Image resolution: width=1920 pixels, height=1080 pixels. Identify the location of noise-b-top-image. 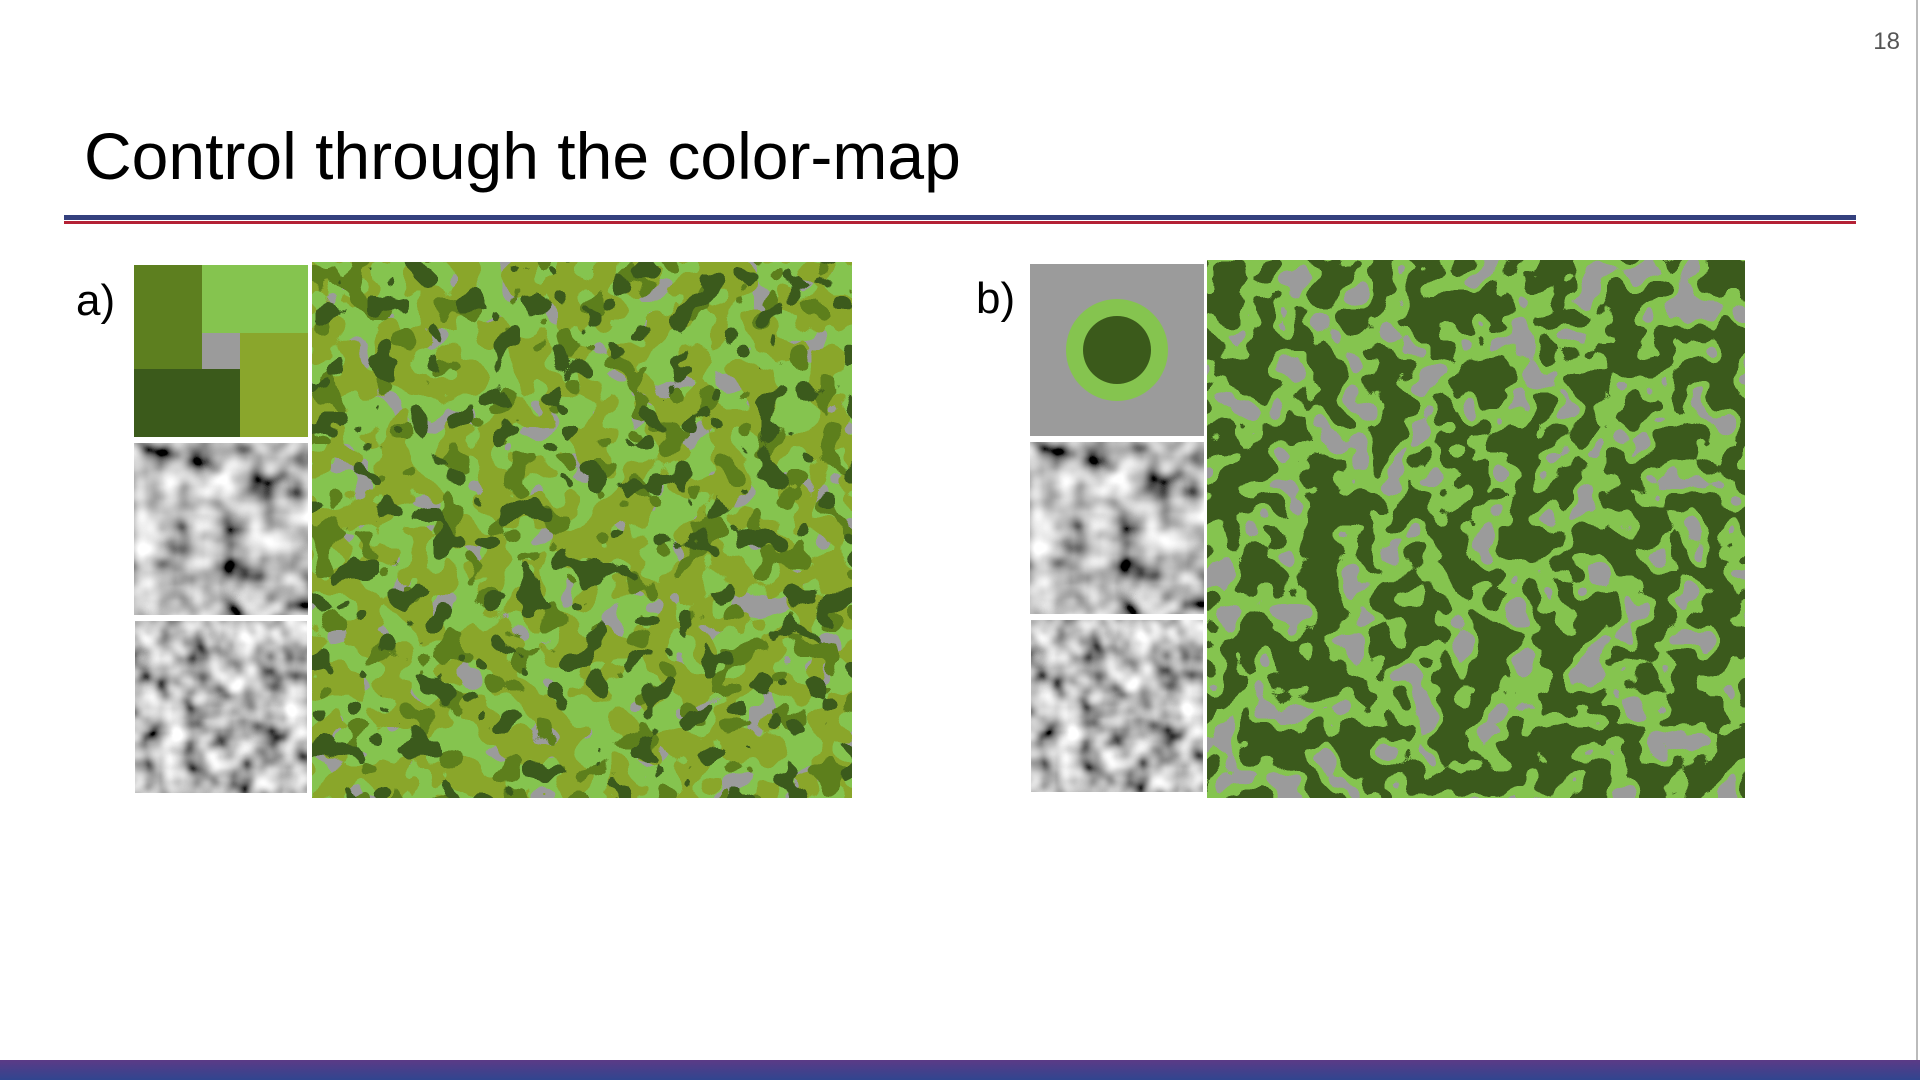
(1117, 528).